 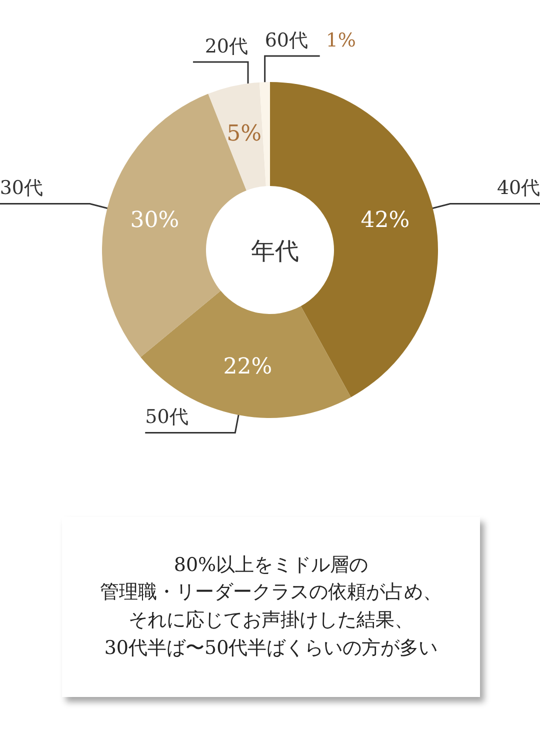 What do you see at coordinates (341, 41) in the screenshot?
I see `data-label: 1%` at bounding box center [341, 41].